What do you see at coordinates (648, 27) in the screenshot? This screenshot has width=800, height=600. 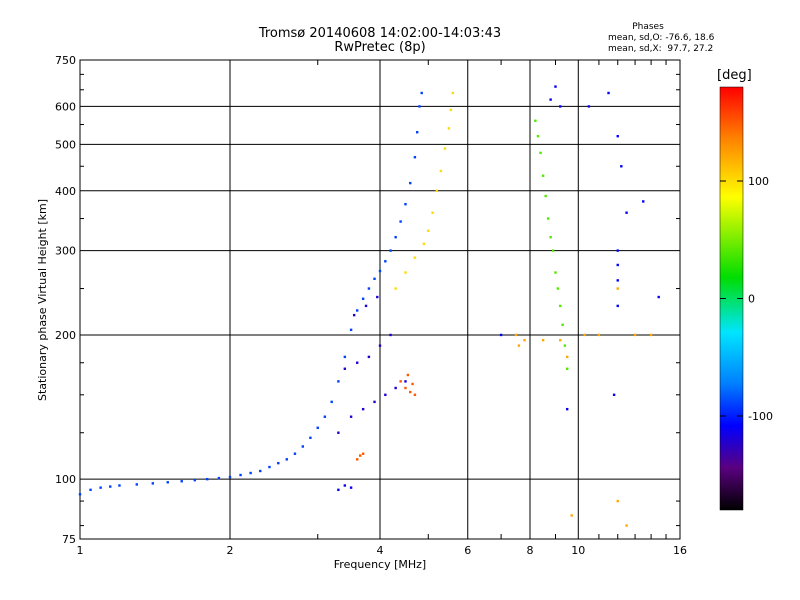 I see `phases-stats-title: Phases` at bounding box center [648, 27].